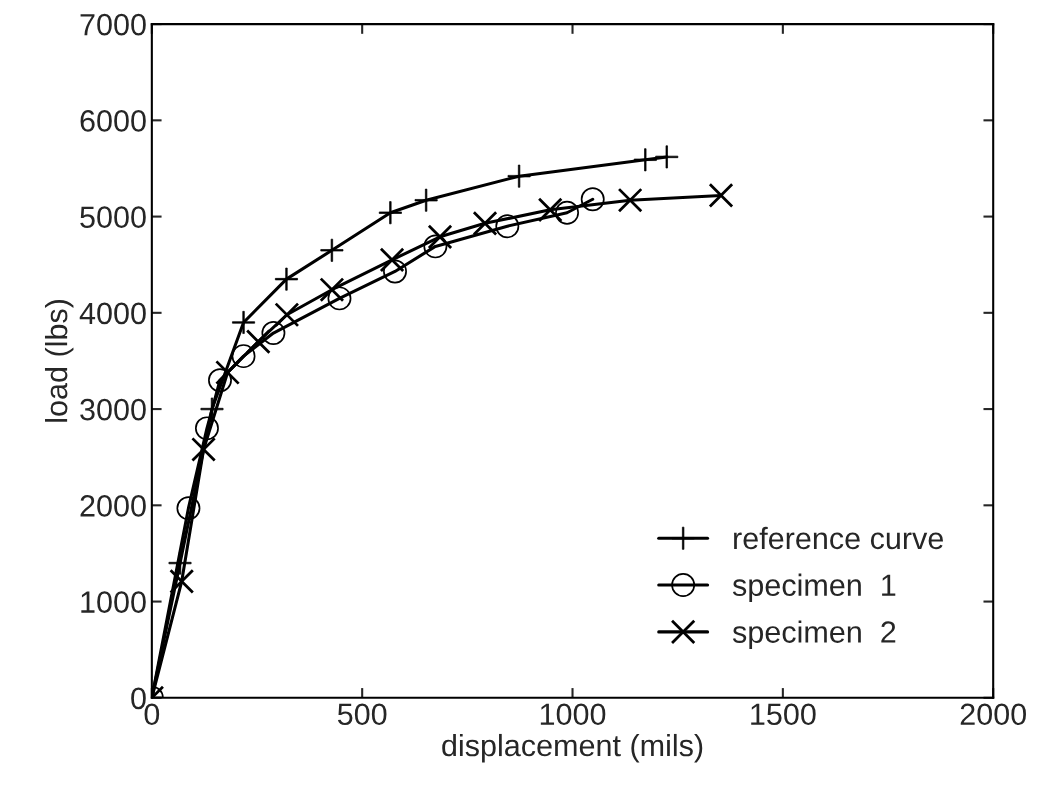 The width and height of the screenshot is (1040, 803). I want to click on y-tick-label: 1000, so click(113, 602).